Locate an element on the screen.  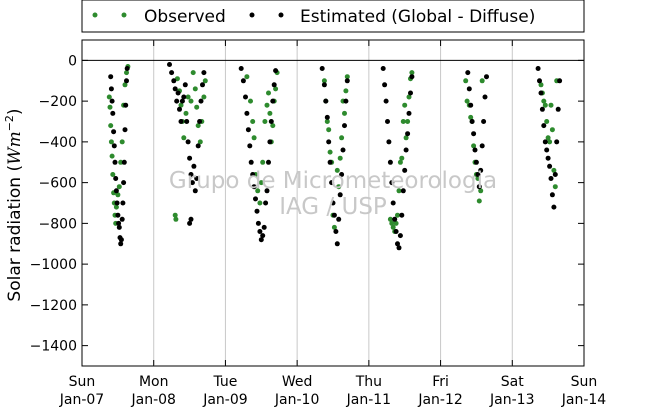
y-tick-label: −400 is located at coordinates (58, 143).